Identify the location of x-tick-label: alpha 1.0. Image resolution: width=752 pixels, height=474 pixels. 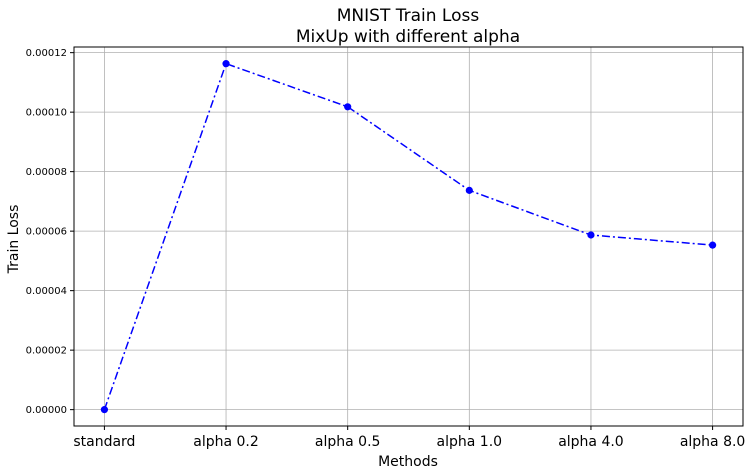
(470, 442).